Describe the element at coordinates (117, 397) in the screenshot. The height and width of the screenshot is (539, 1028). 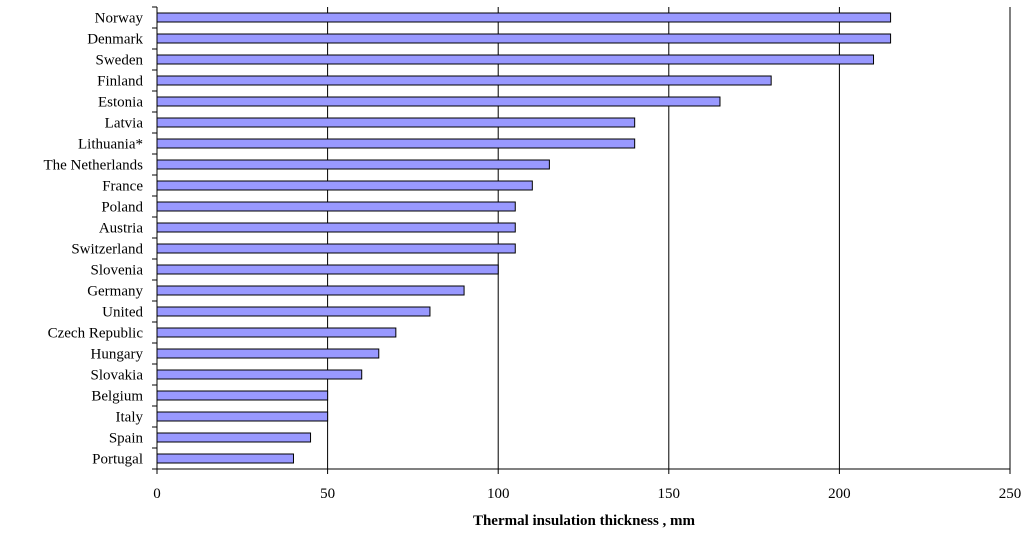
I see `category-label: Belgium` at that location.